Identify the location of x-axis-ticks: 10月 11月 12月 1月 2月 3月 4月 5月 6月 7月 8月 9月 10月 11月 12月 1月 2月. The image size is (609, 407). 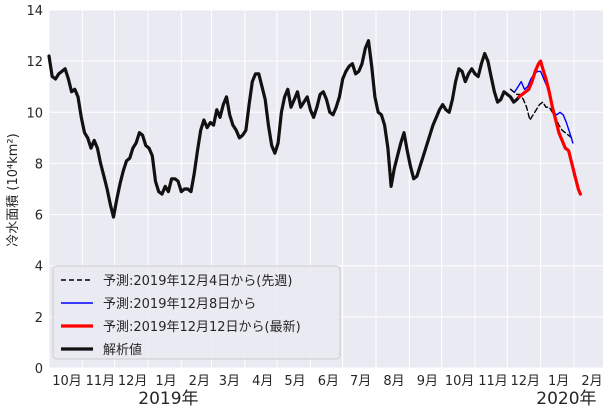
(327, 381).